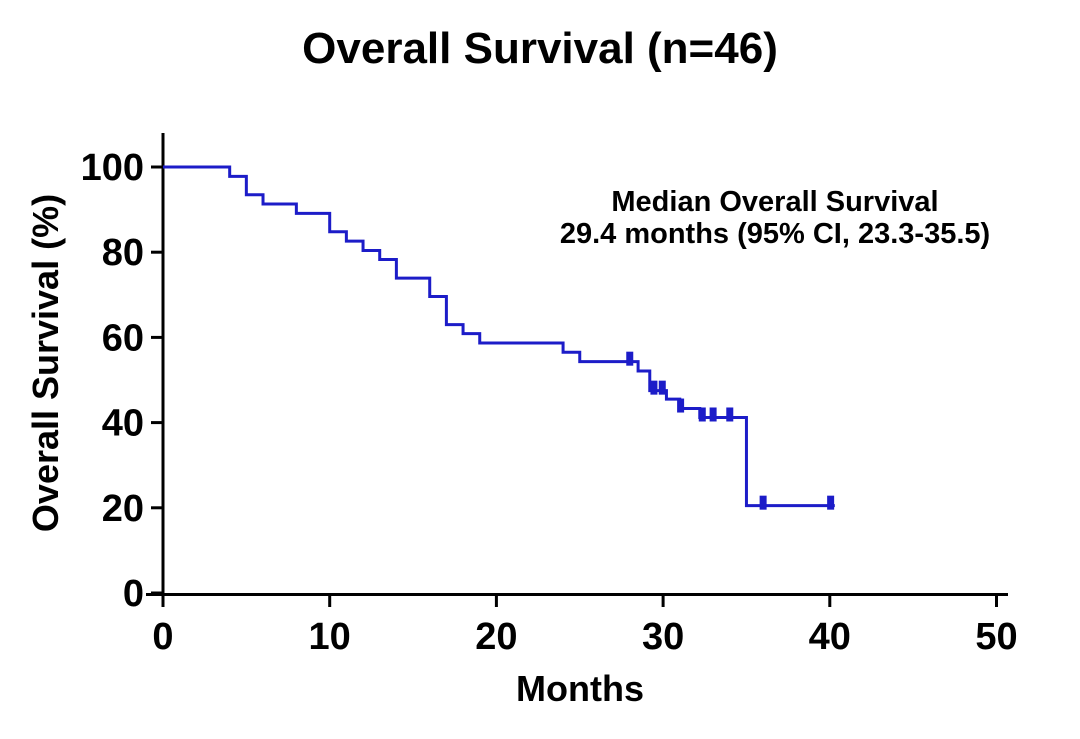 The width and height of the screenshot is (1080, 739). Describe the element at coordinates (133, 594) in the screenshot. I see `y-tick-label: 0` at that location.